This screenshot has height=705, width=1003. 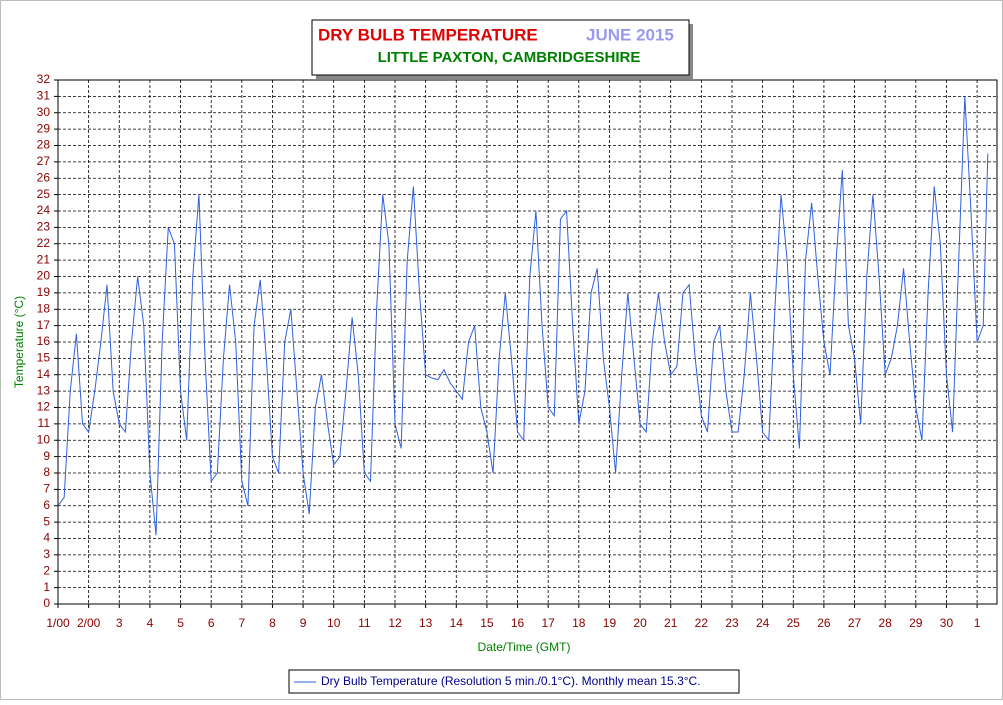 I want to click on y-tick-label: 25, so click(x=44, y=194).